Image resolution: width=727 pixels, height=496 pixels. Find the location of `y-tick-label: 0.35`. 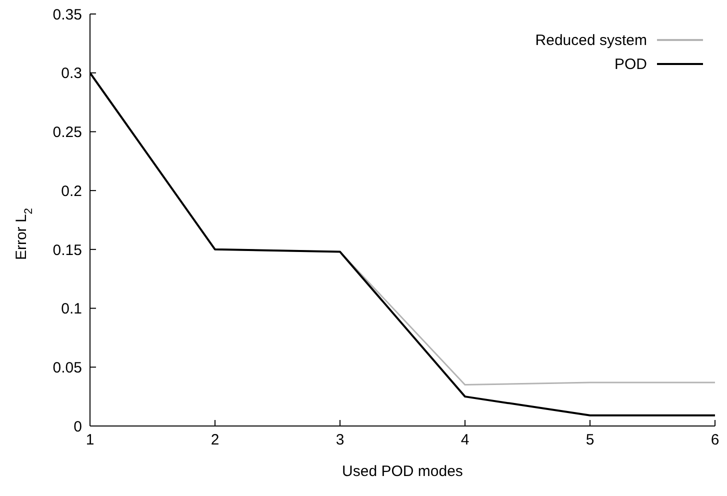

y-tick-label: 0.35 is located at coordinates (67, 15).